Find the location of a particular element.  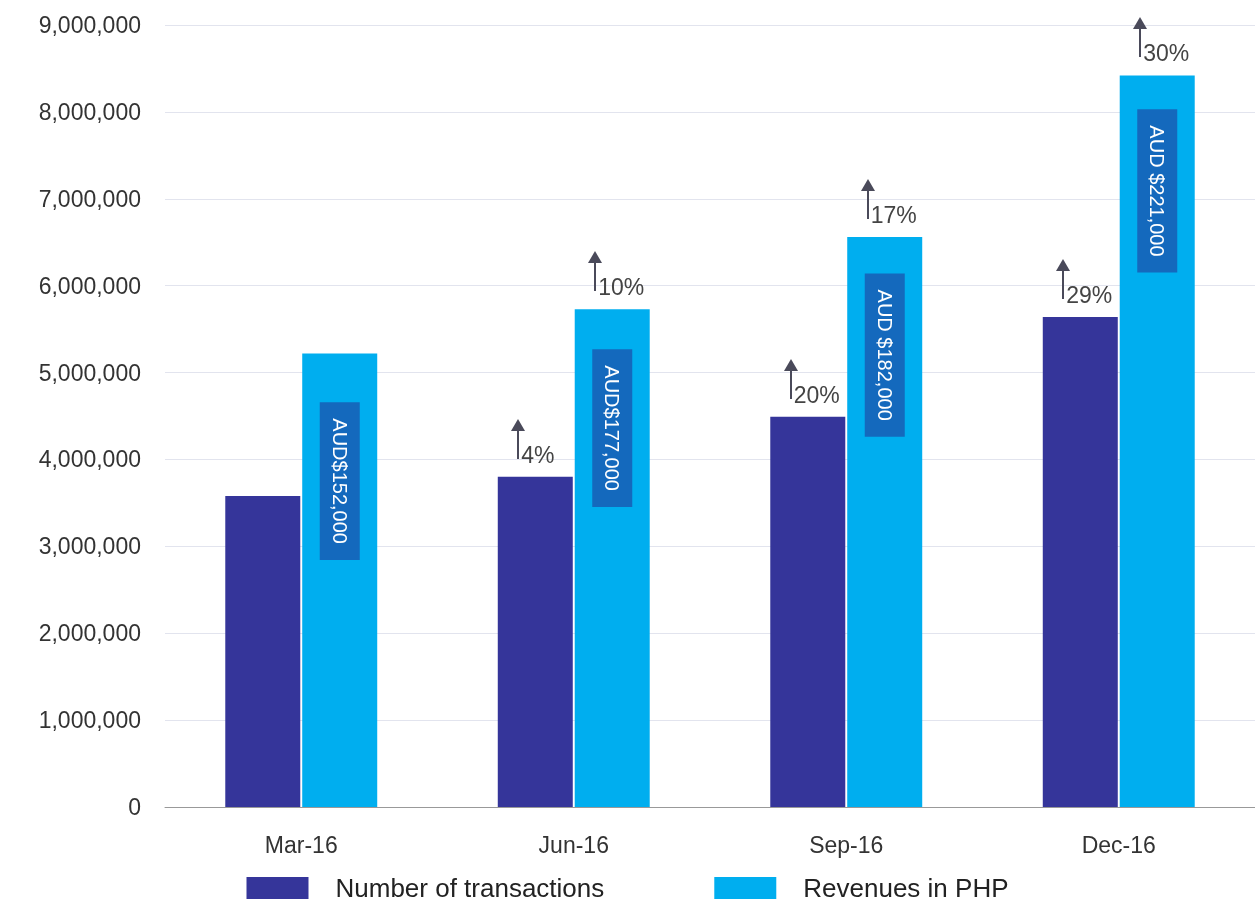

annotation: 17% is located at coordinates (893, 215).